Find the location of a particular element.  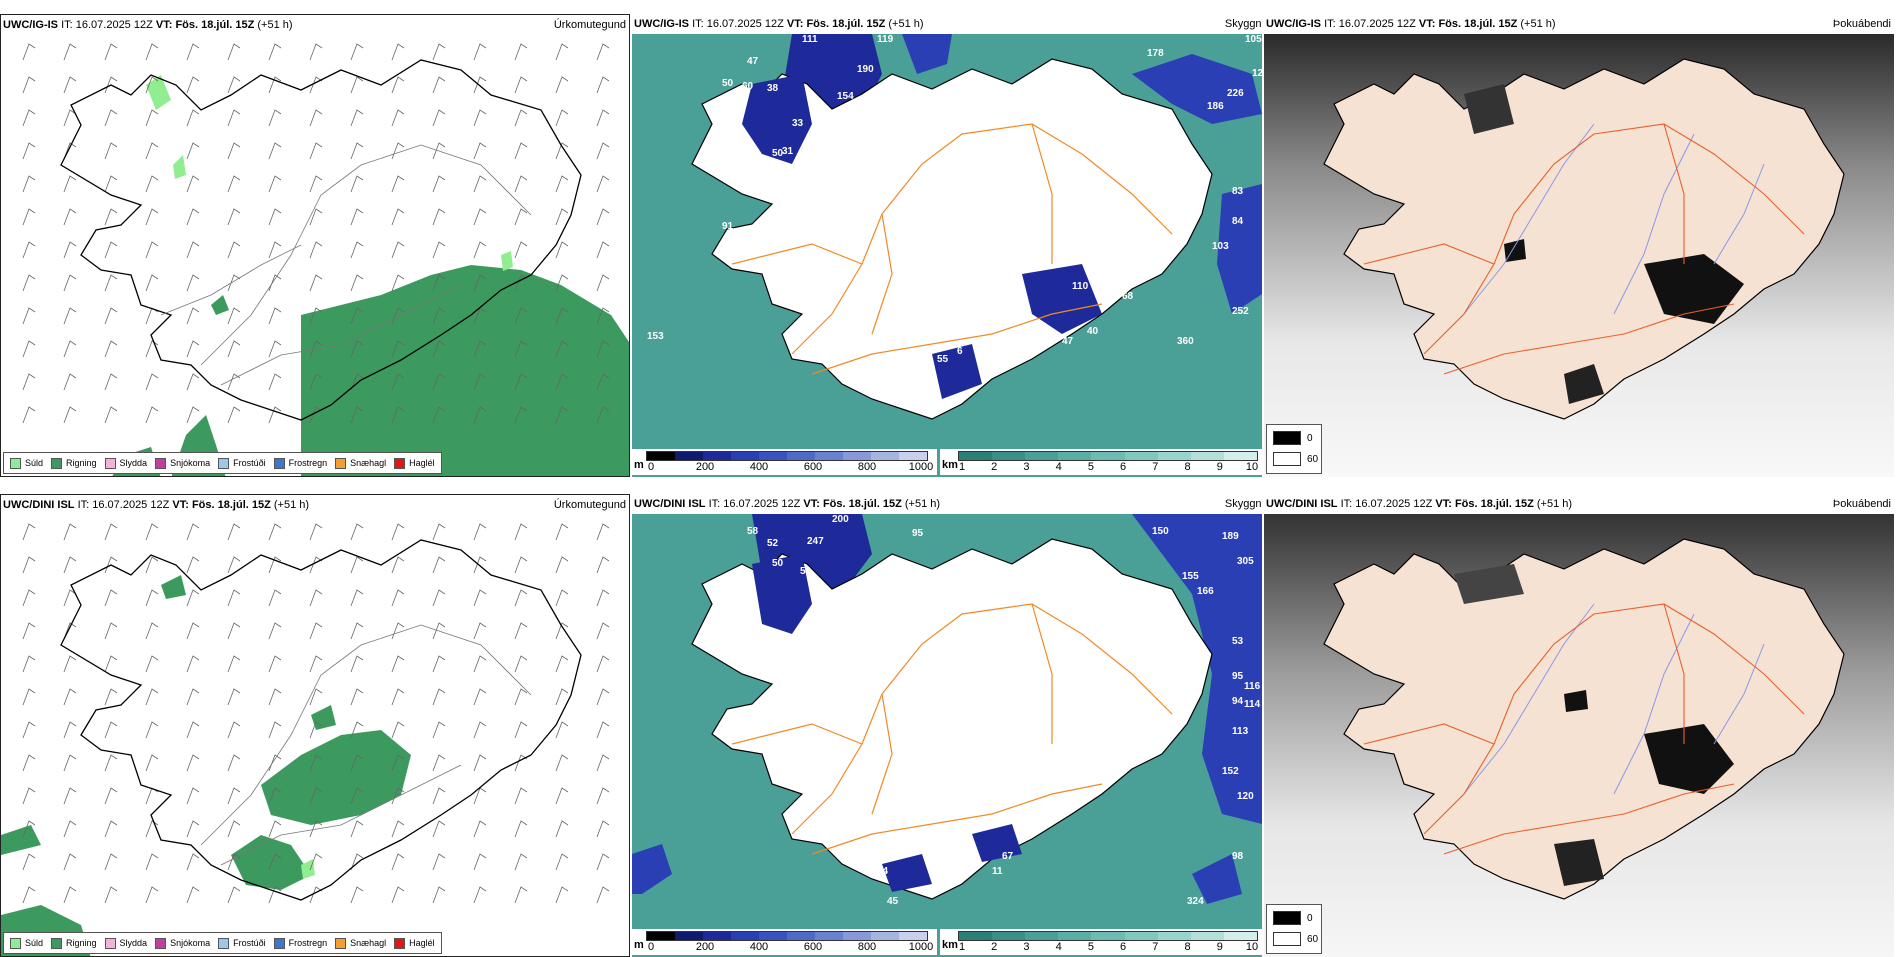

colorbar-tick: 2 is located at coordinates (994, 947).